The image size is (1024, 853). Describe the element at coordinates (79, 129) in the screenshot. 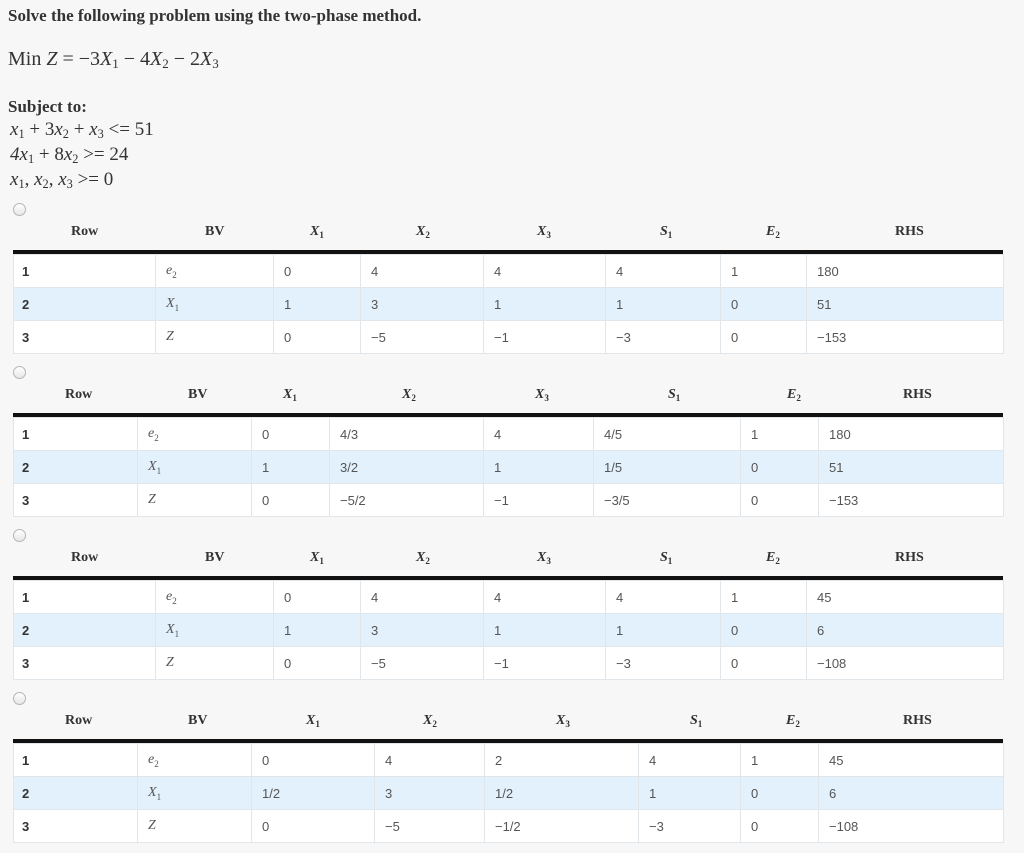

I see `c1-term-d: +` at that location.